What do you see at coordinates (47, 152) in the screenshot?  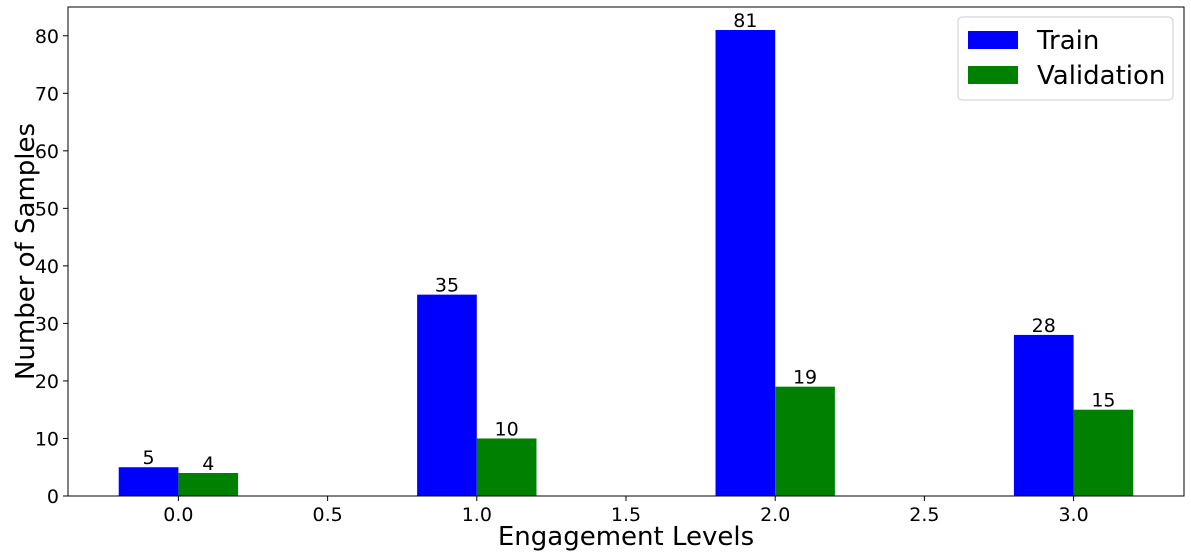 I see `y-tick-label: 60` at bounding box center [47, 152].